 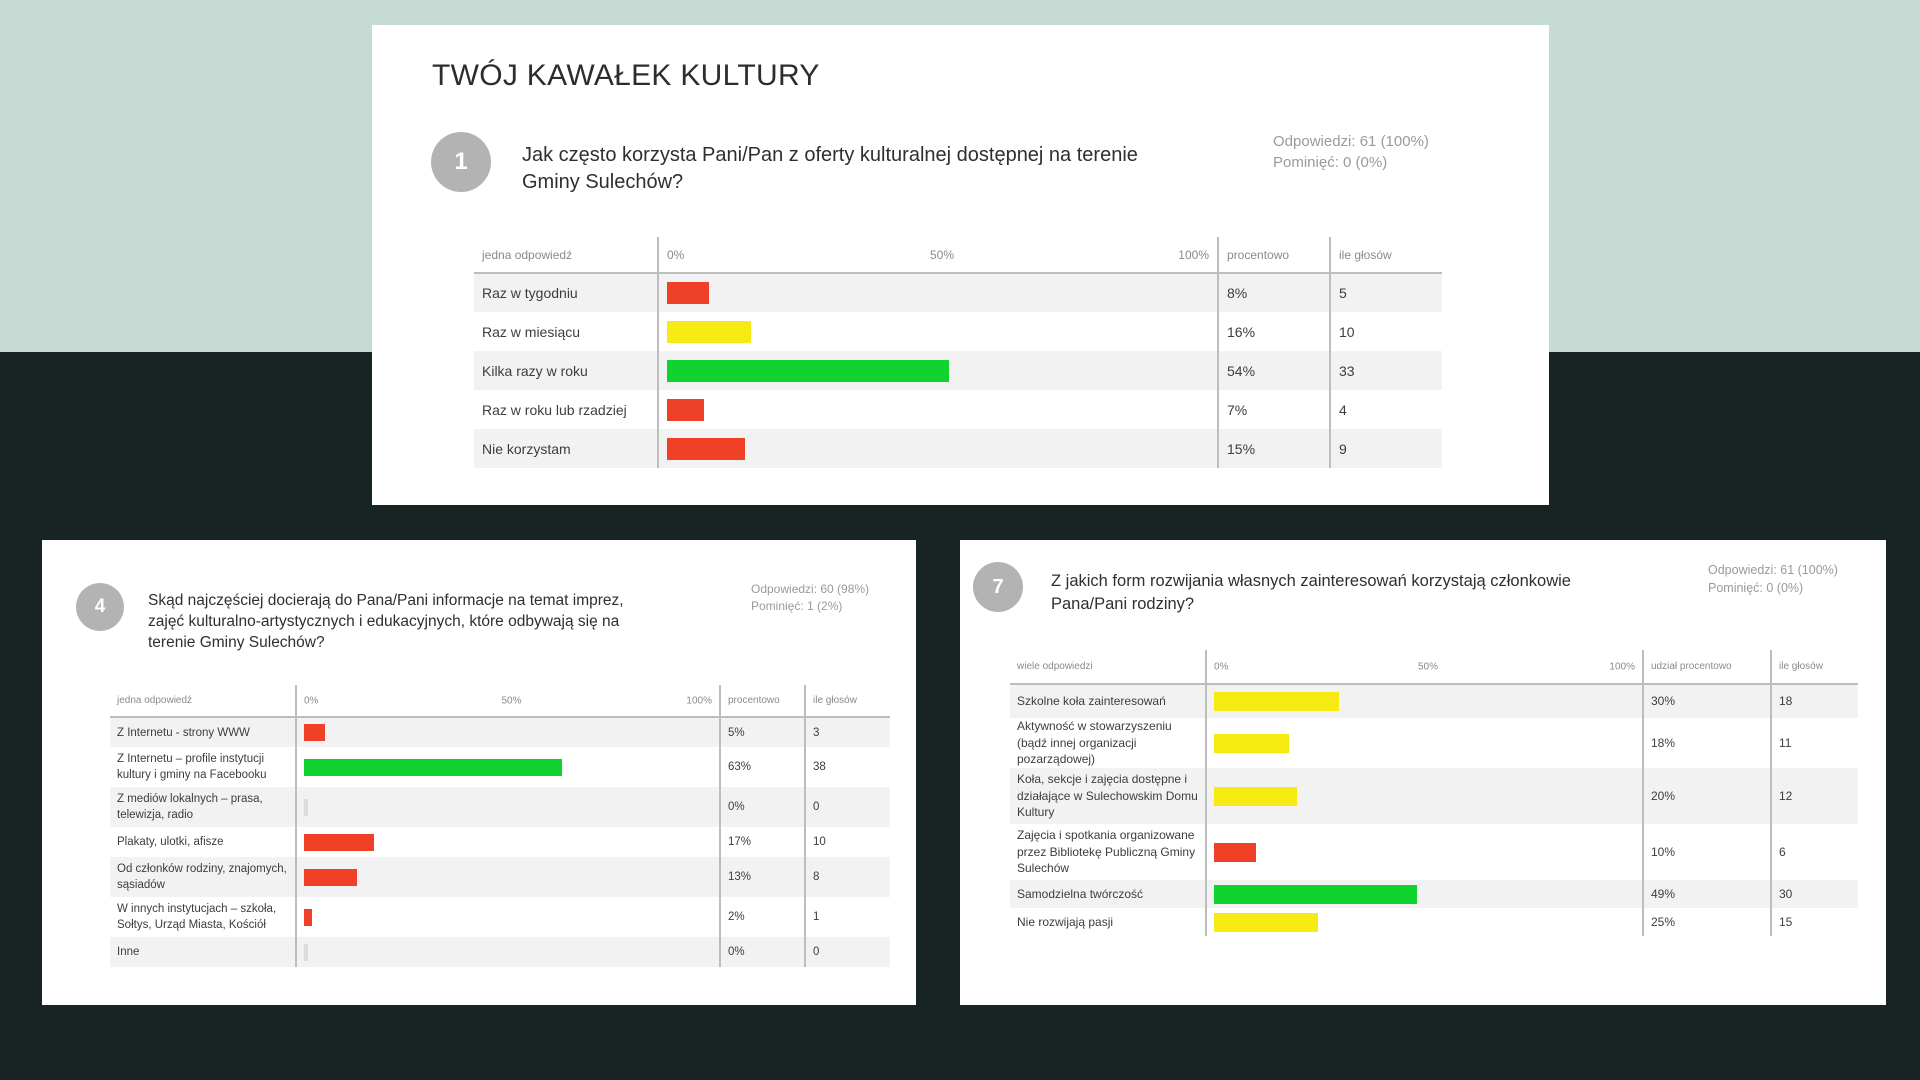 What do you see at coordinates (566, 448) in the screenshot?
I see `answer-label: Nie korzystam` at bounding box center [566, 448].